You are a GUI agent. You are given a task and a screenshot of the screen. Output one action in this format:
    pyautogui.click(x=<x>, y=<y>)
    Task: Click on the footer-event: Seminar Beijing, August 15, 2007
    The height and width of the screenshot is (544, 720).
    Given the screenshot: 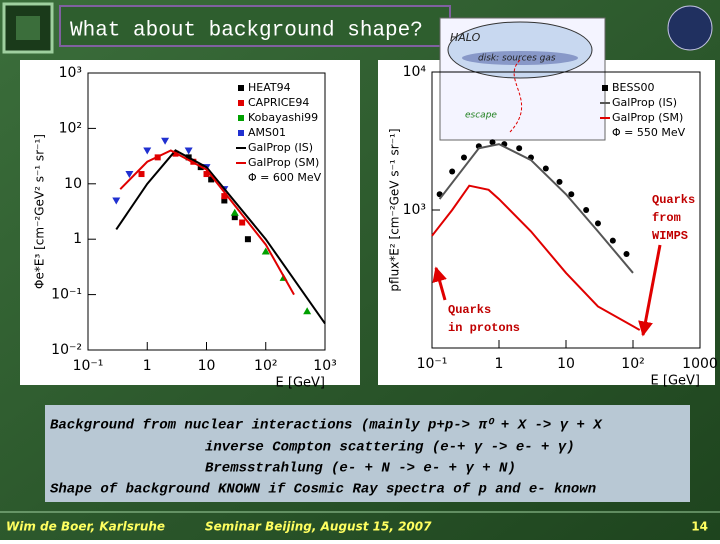 What is the action you would take?
    pyautogui.click(x=318, y=527)
    